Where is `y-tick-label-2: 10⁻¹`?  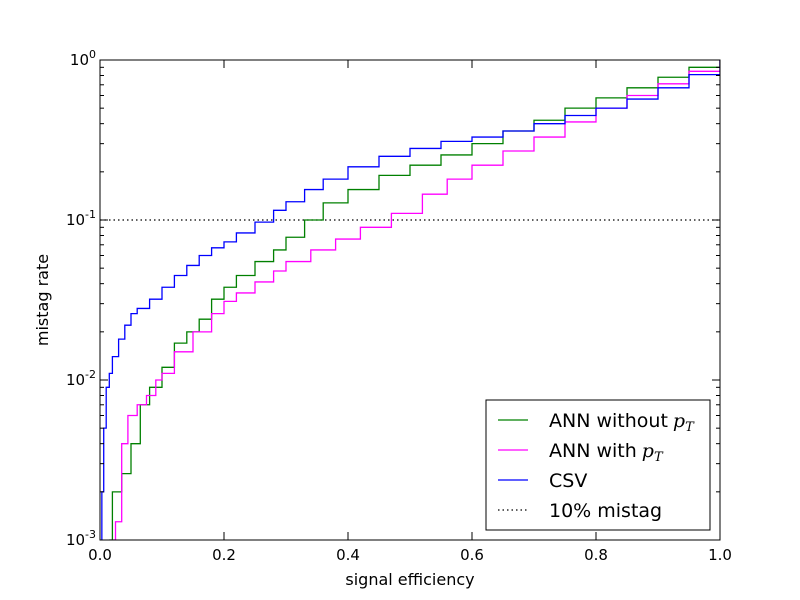
y-tick-label-2: 10⁻¹ is located at coordinates (81, 218).